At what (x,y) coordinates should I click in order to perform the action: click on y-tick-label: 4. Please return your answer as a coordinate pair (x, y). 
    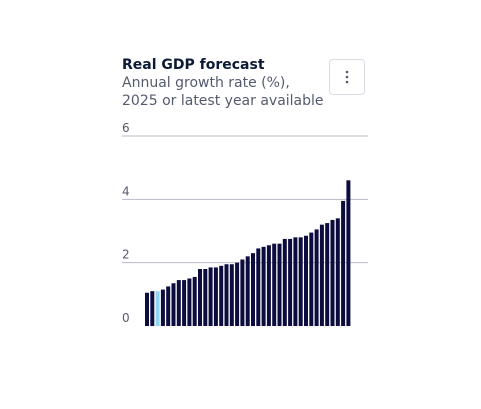
    Looking at the image, I should click on (126, 191).